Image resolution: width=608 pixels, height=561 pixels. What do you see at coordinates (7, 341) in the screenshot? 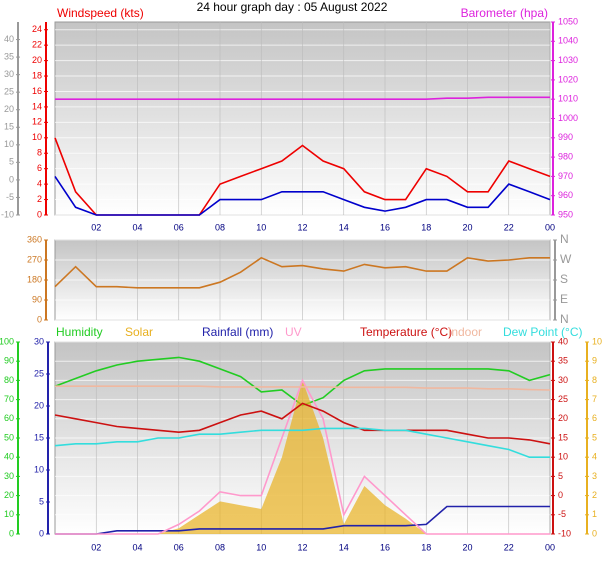
I see `y-tick-label: 100` at bounding box center [7, 341].